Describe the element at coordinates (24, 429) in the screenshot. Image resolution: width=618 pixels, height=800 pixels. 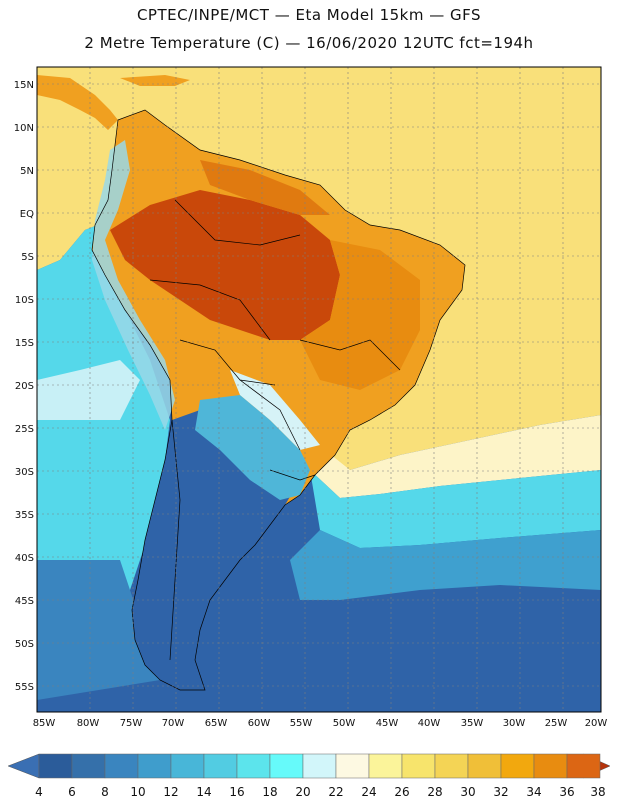
I see `lat-tick-25s: 25S` at that location.